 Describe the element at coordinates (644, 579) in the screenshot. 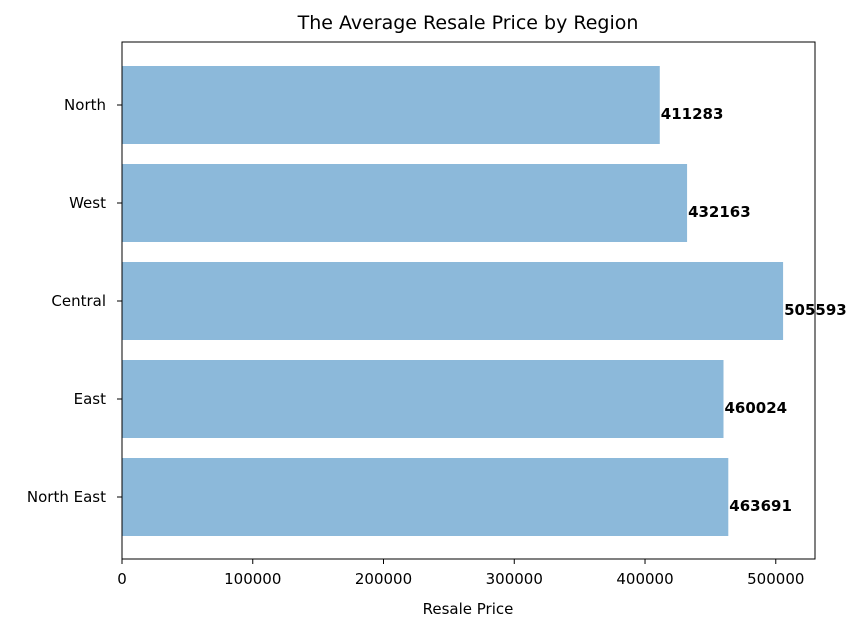

I see `x-tick-label: 400000` at that location.